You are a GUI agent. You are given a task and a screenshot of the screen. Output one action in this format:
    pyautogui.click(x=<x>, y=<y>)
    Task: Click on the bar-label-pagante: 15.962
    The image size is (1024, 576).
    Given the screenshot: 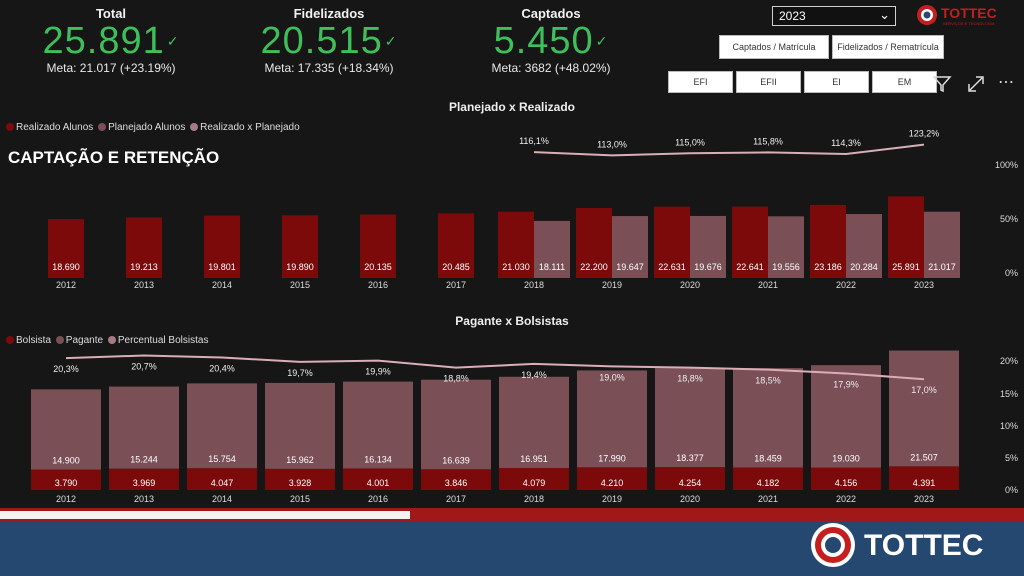 What is the action you would take?
    pyautogui.click(x=300, y=460)
    